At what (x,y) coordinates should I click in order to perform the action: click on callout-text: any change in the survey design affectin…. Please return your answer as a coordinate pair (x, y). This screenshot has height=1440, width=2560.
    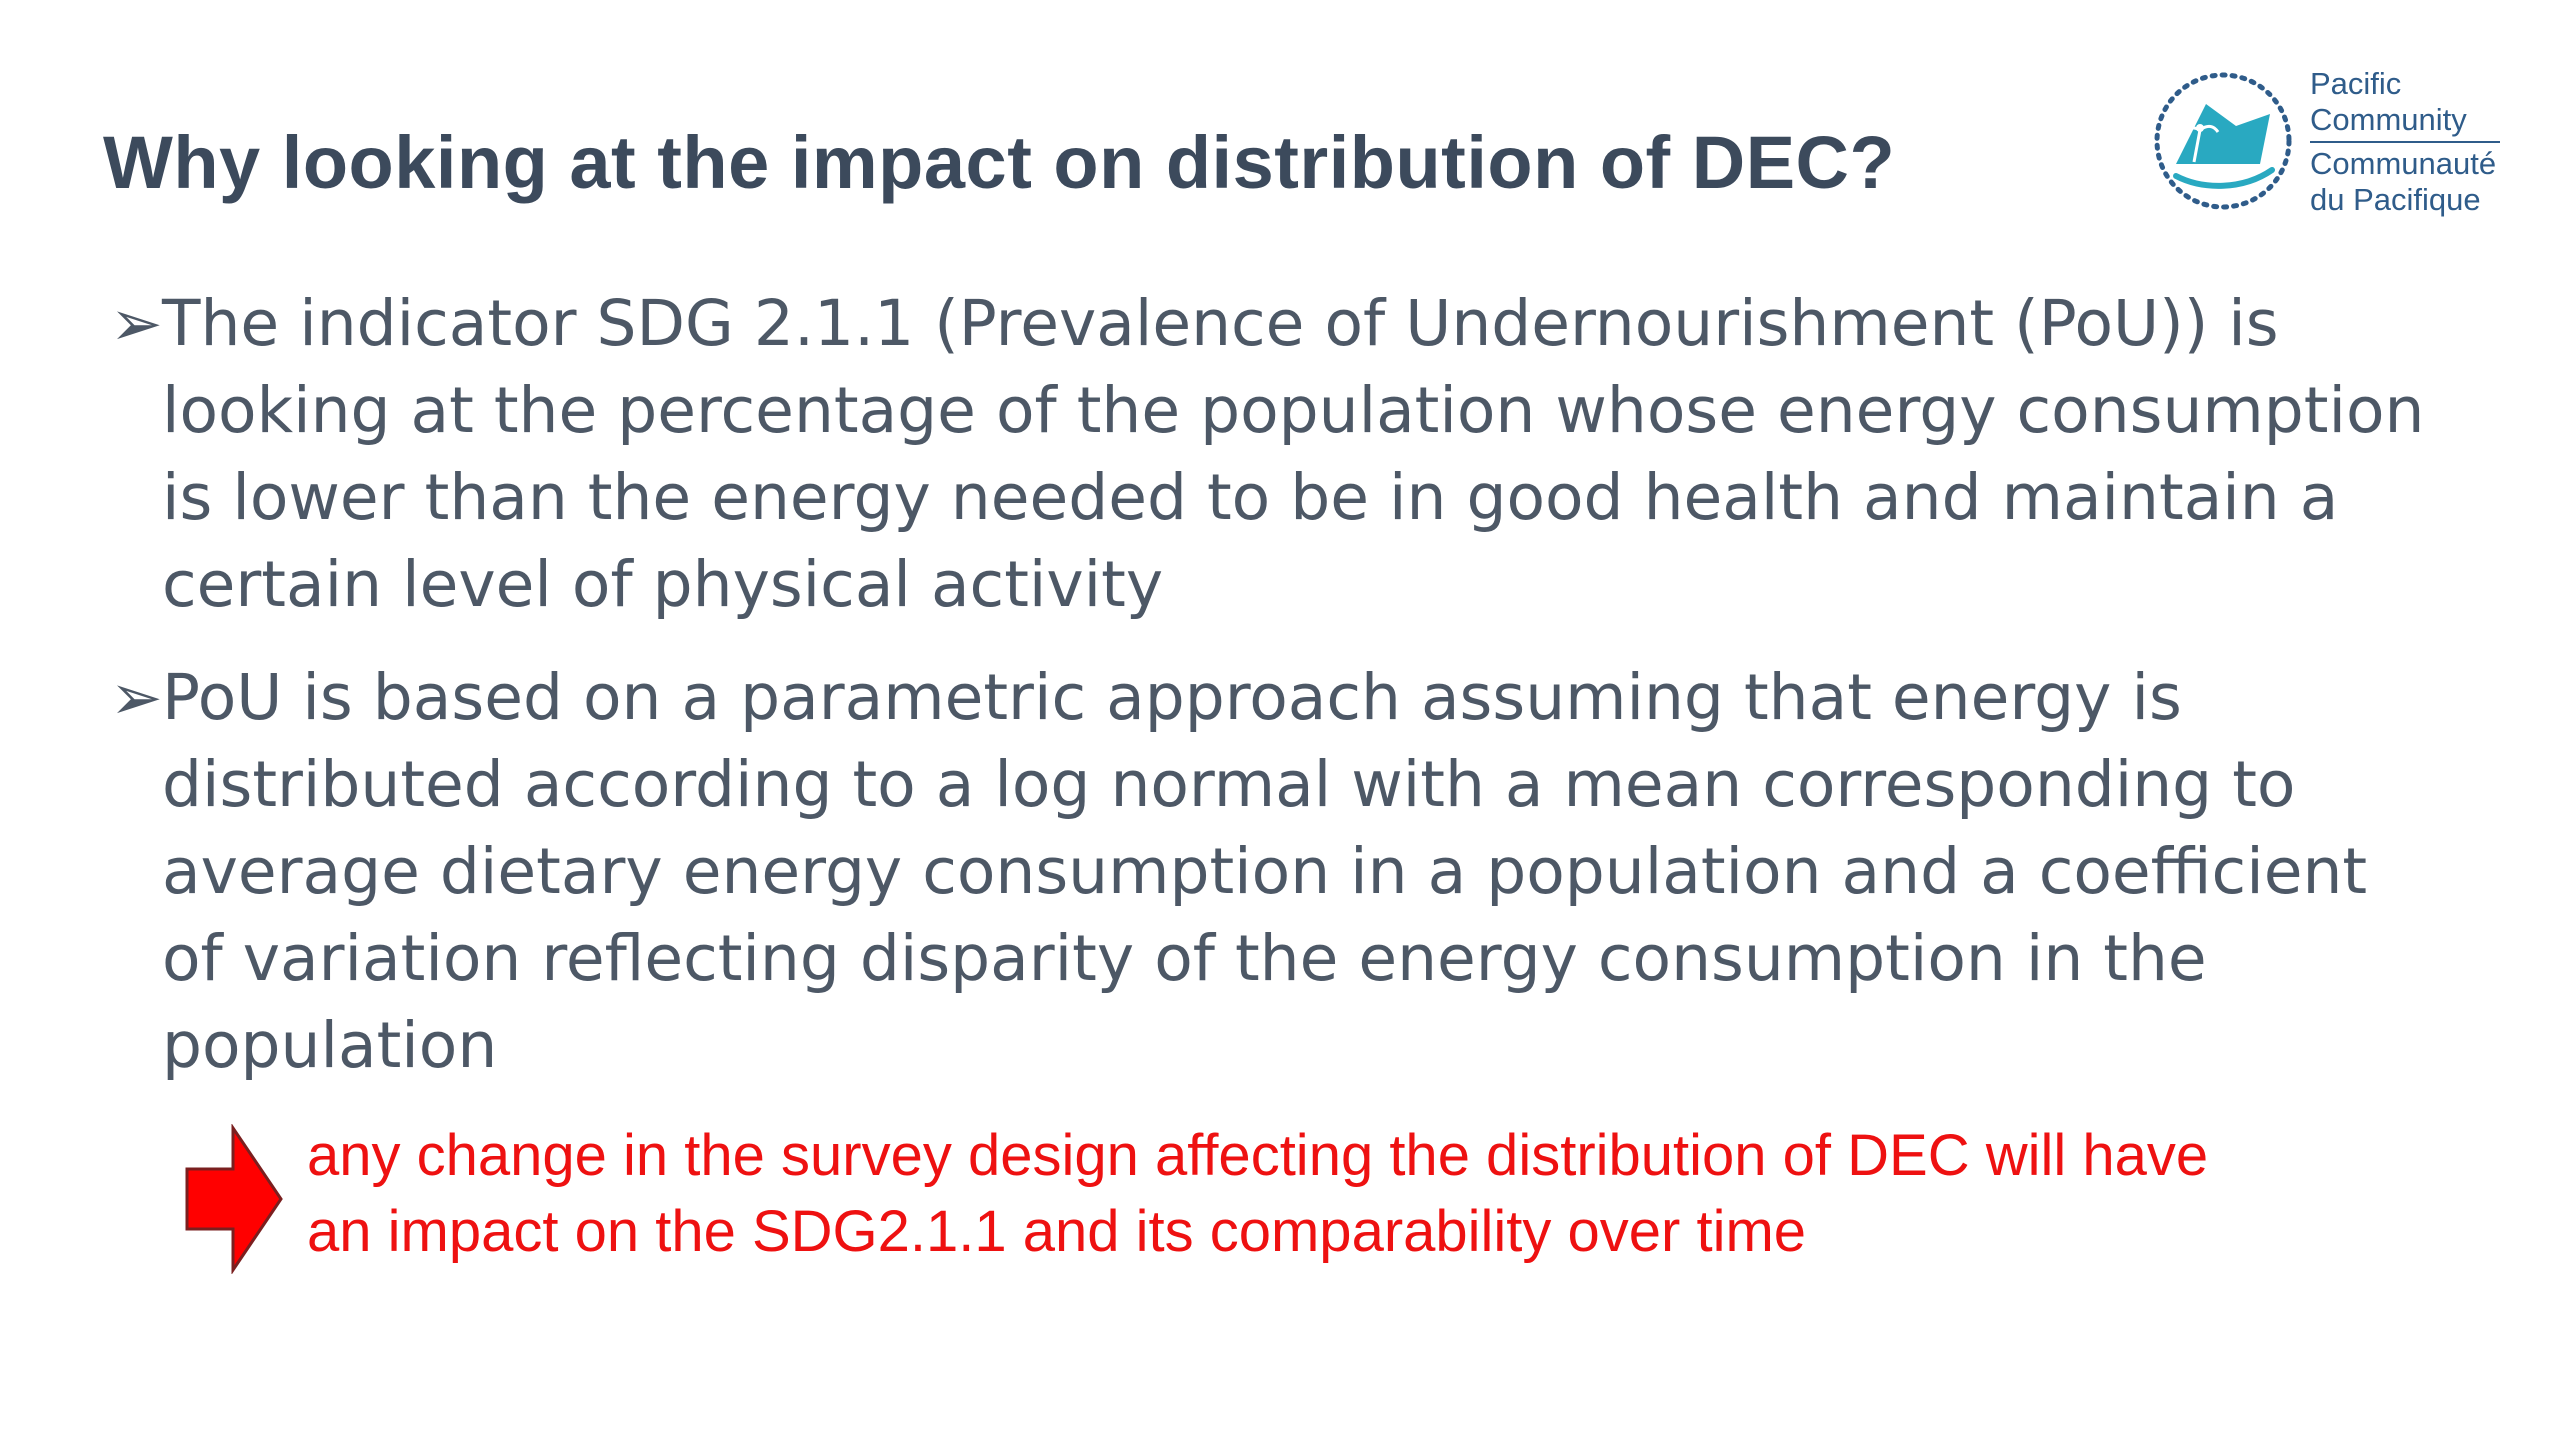
    Looking at the image, I should click on (1382, 1194).